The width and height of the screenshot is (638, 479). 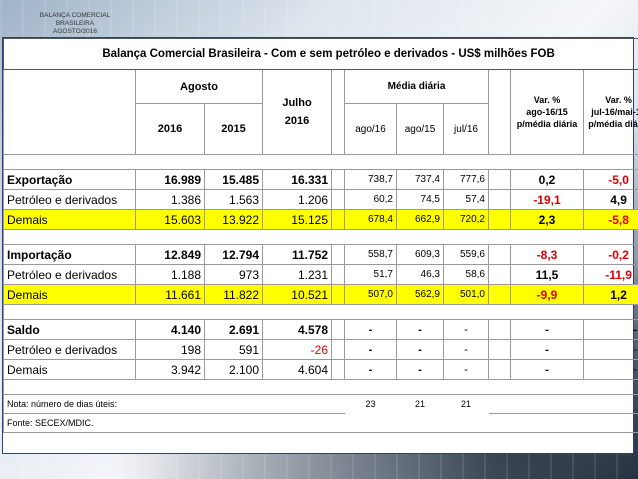 I want to click on spacer-col, so click(x=338, y=112).